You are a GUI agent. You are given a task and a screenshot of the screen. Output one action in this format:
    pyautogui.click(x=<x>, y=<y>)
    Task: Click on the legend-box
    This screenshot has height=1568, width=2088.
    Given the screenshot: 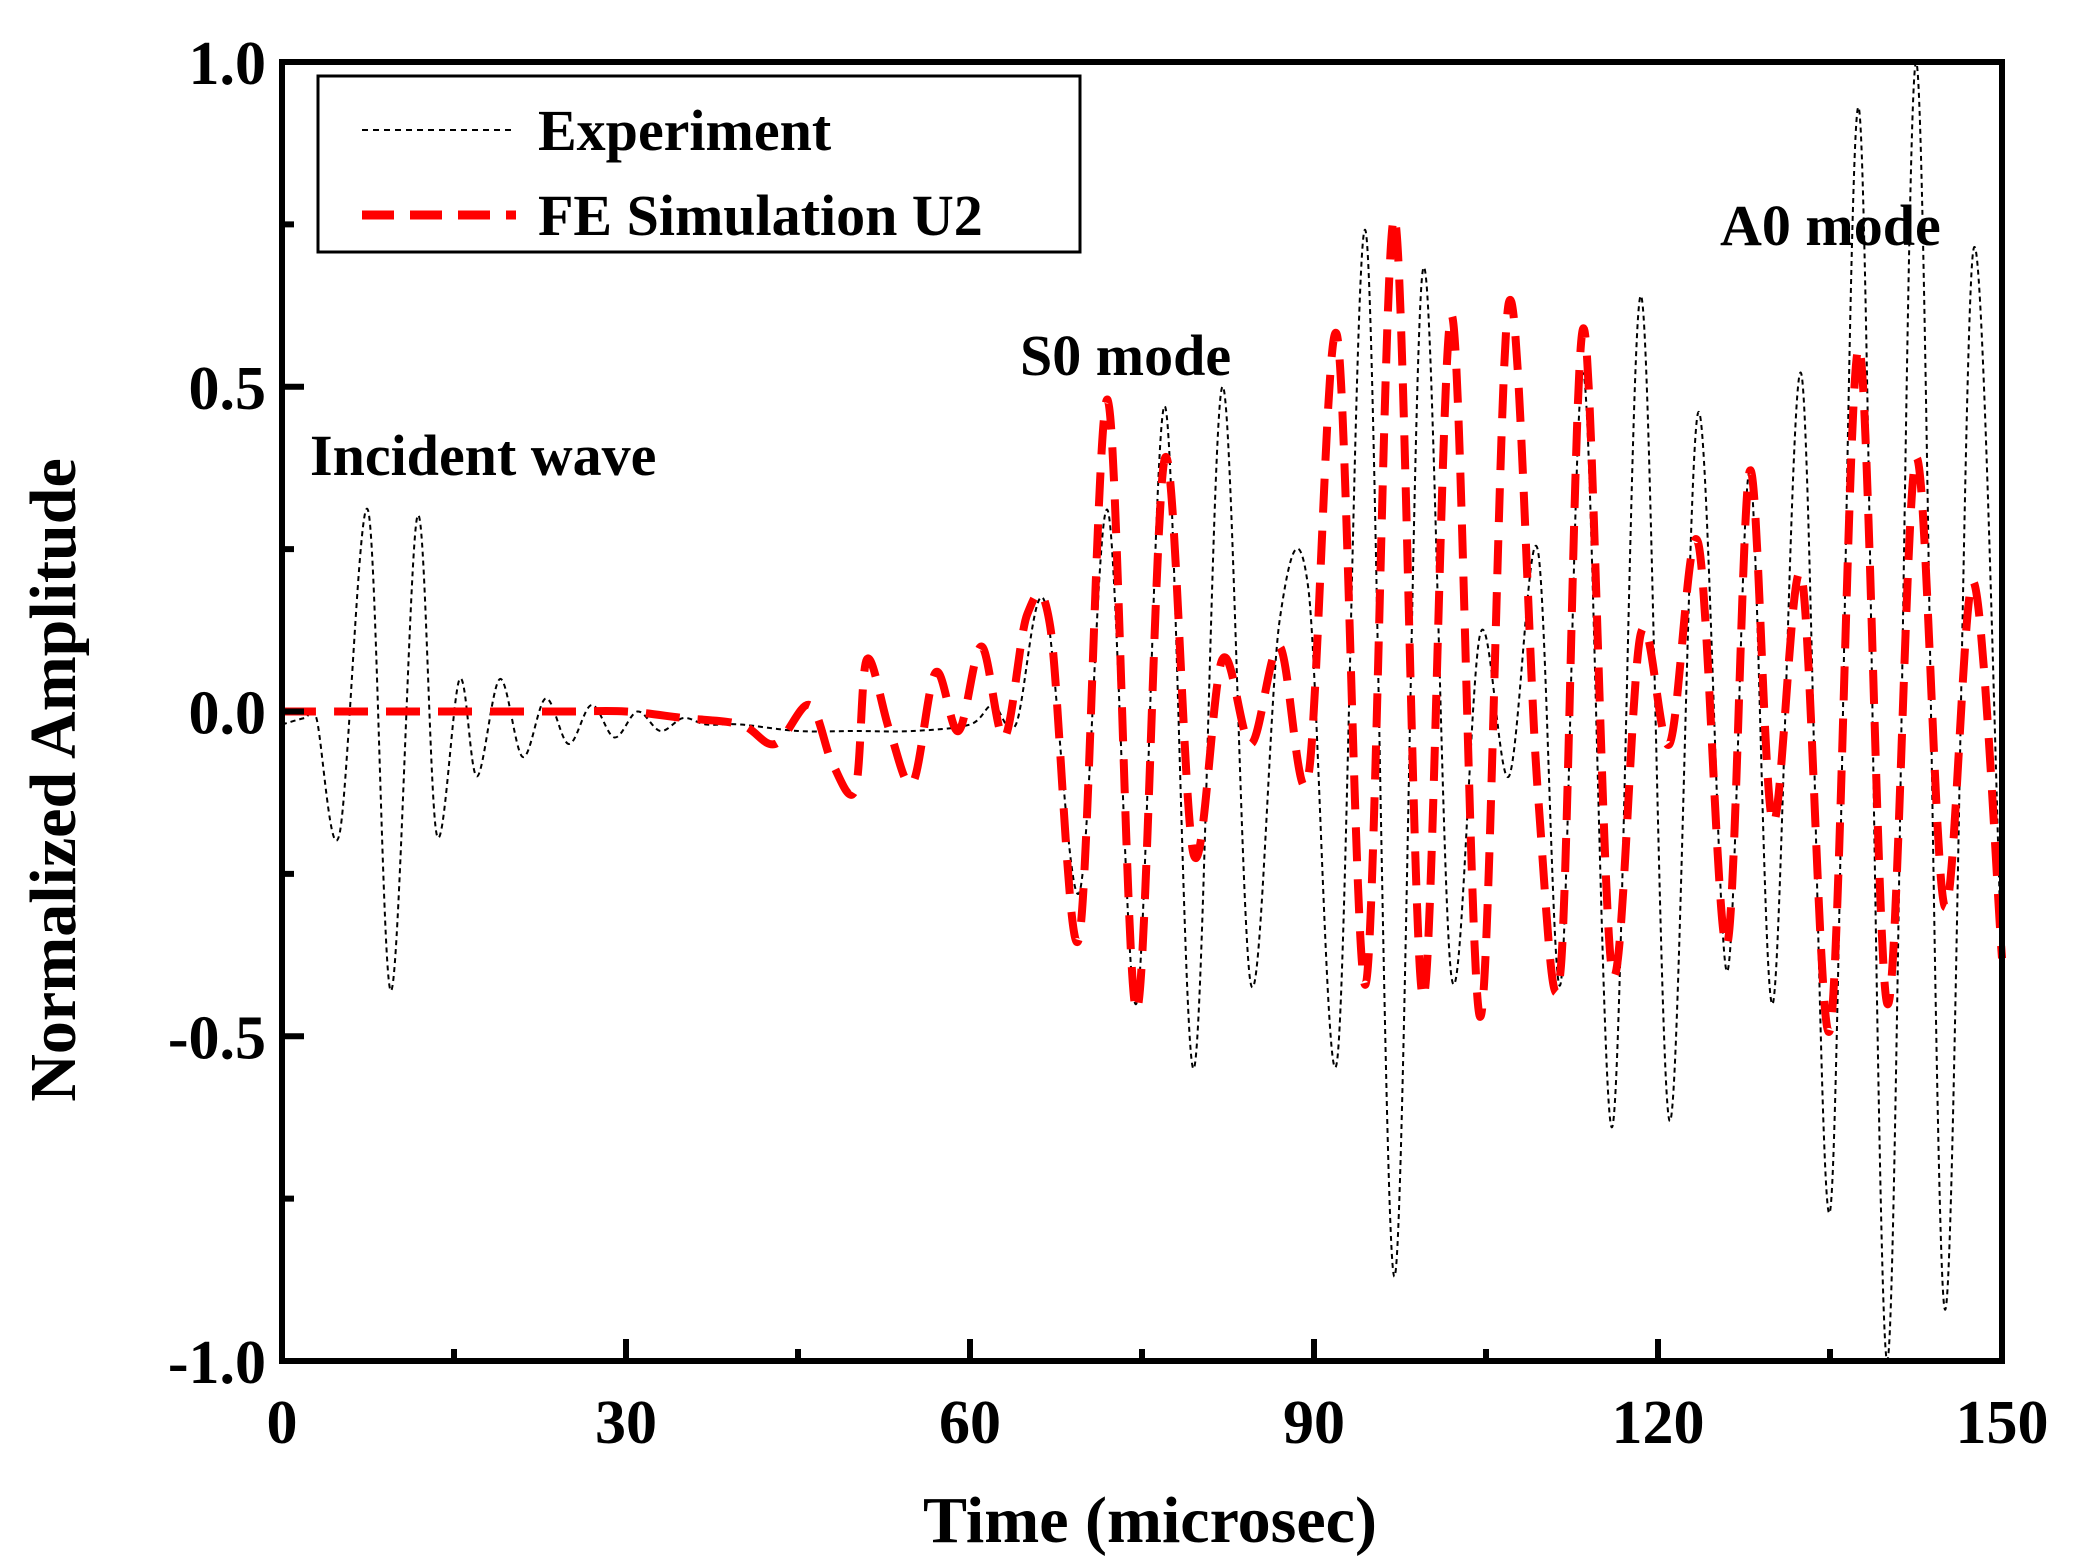 What is the action you would take?
    pyautogui.click(x=699, y=164)
    